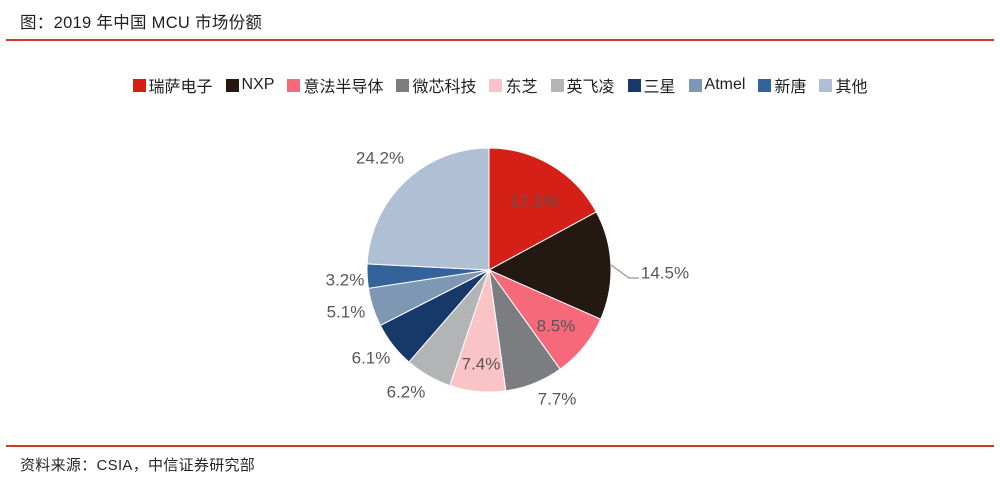 The height and width of the screenshot is (490, 1000). Describe the element at coordinates (659, 87) in the screenshot. I see `legend-label: 三星` at that location.